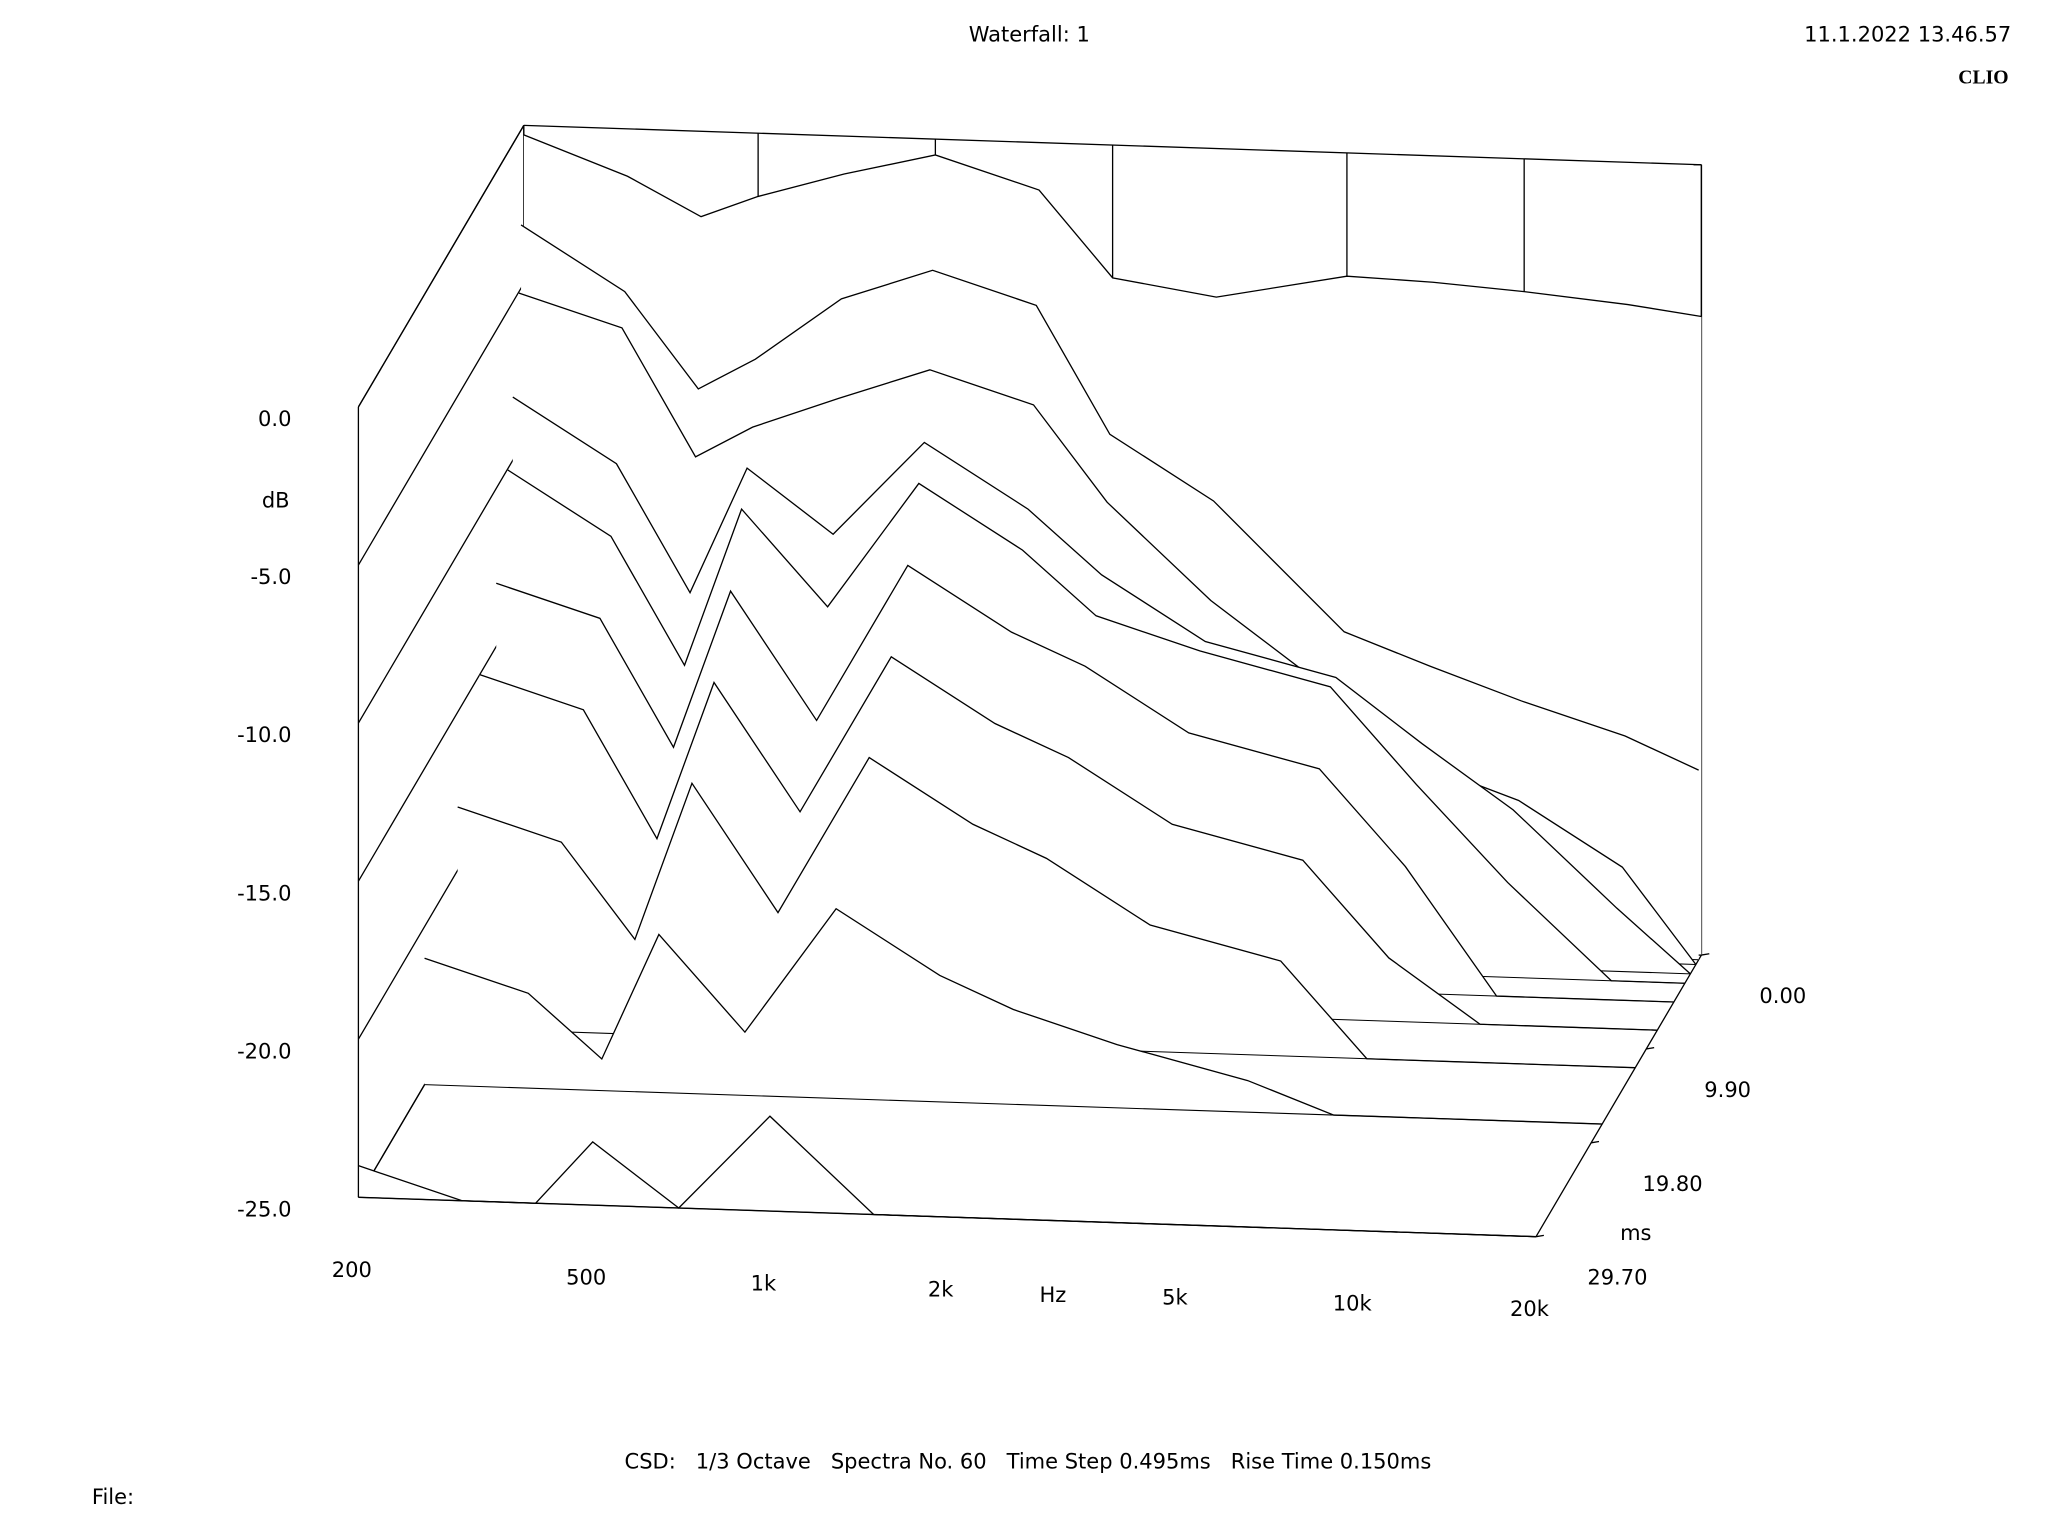 Image resolution: width=2048 pixels, height=1536 pixels. I want to click on x-tick-label: 10k, so click(1353, 1303).